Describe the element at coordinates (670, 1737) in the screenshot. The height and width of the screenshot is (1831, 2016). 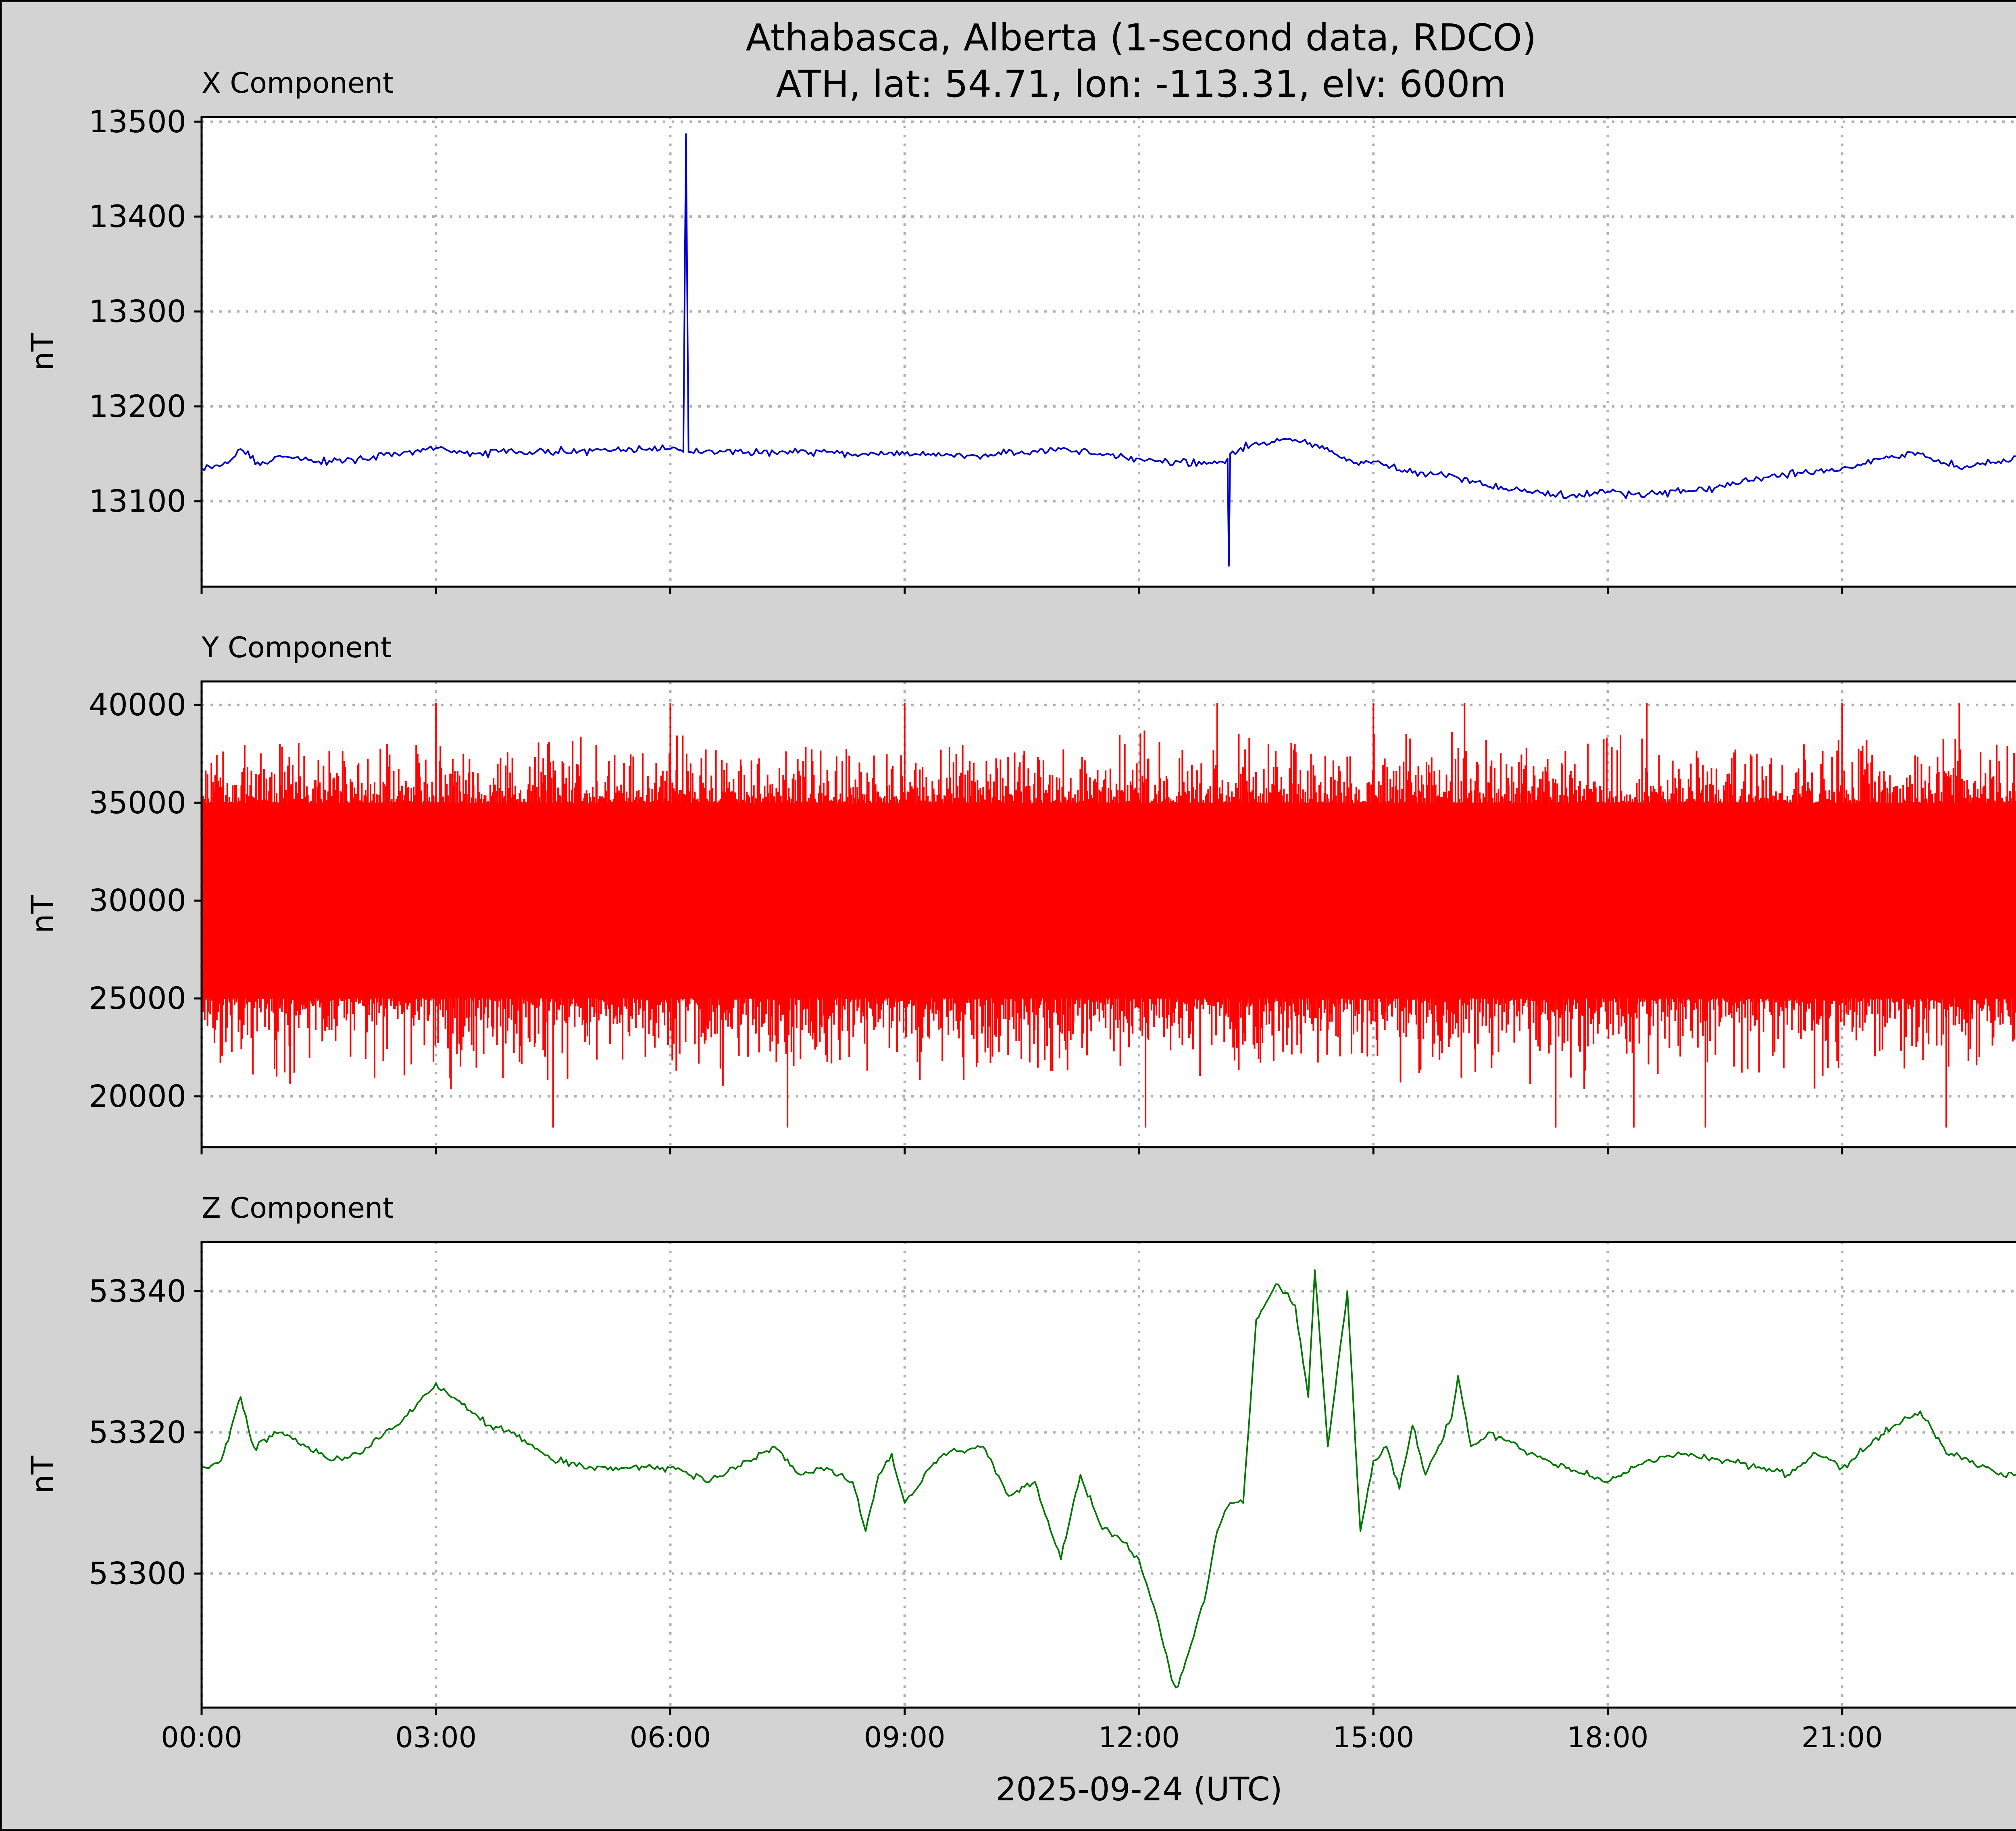
I see `x-tick-label: 06:00` at that location.